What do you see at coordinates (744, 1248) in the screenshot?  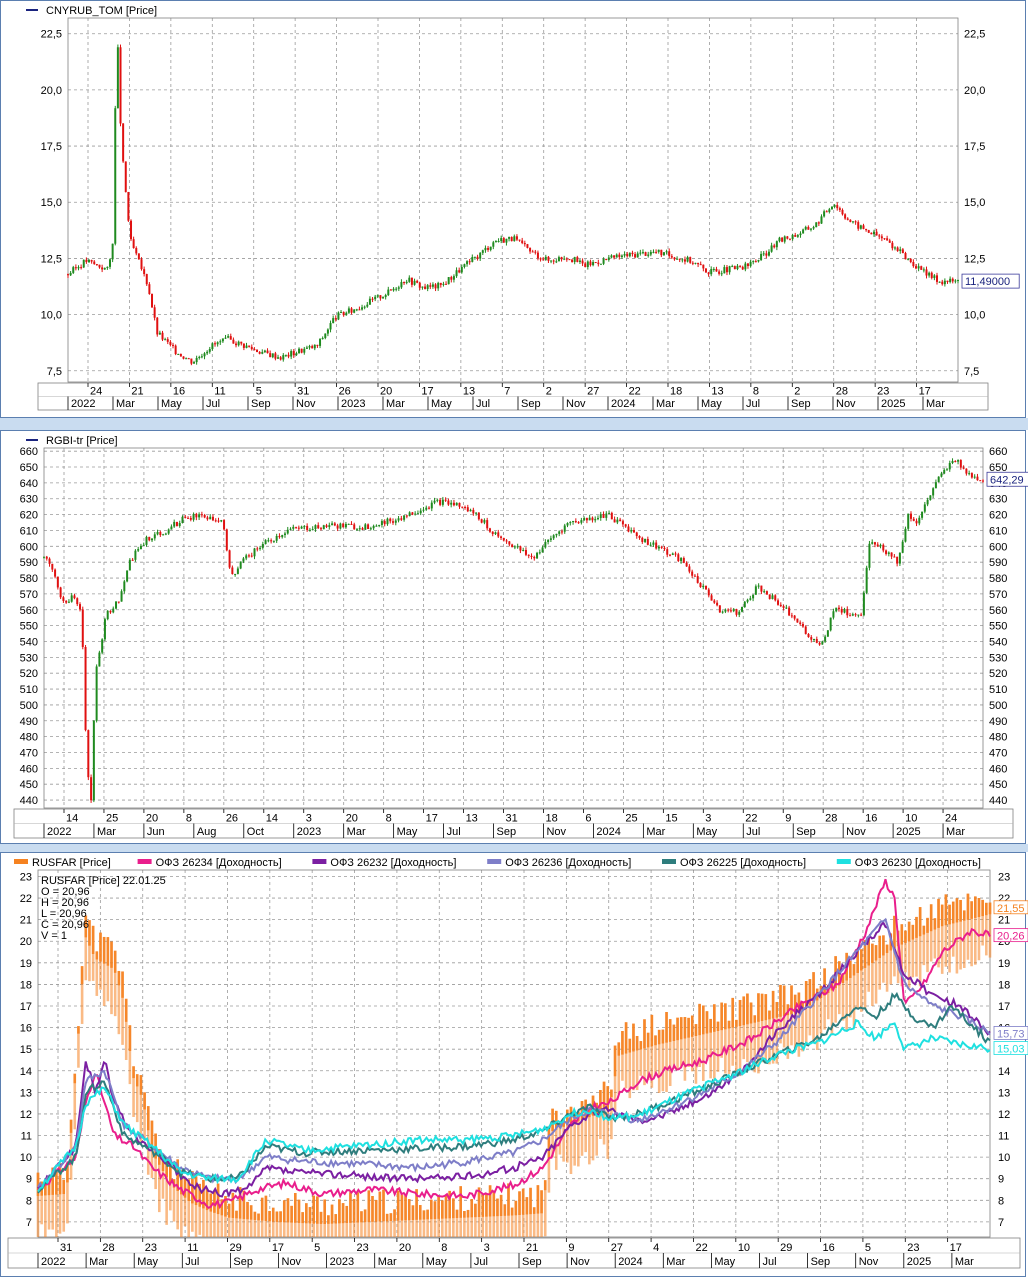 I see `x-tick-label-top: 10` at bounding box center [744, 1248].